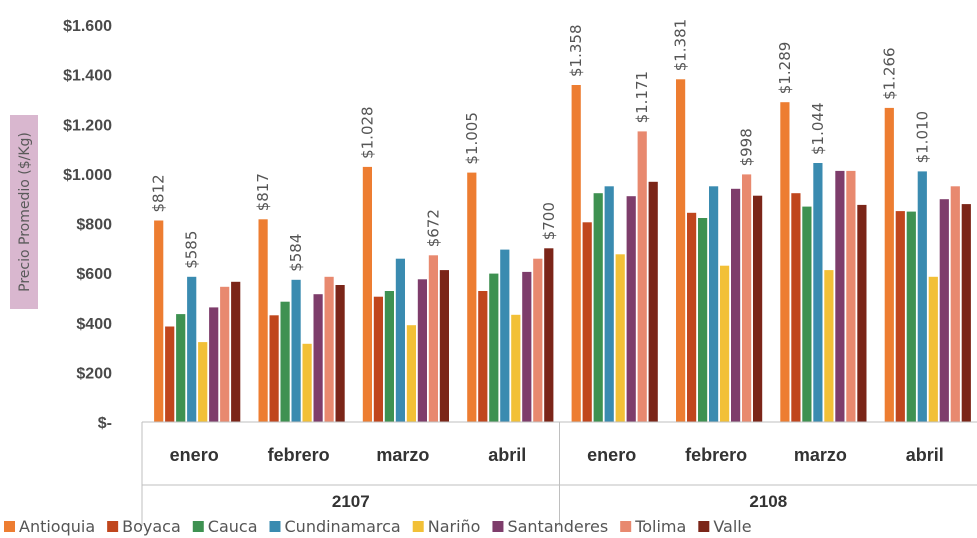 The height and width of the screenshot is (538, 977). I want to click on data-label: $1.044, so click(818, 129).